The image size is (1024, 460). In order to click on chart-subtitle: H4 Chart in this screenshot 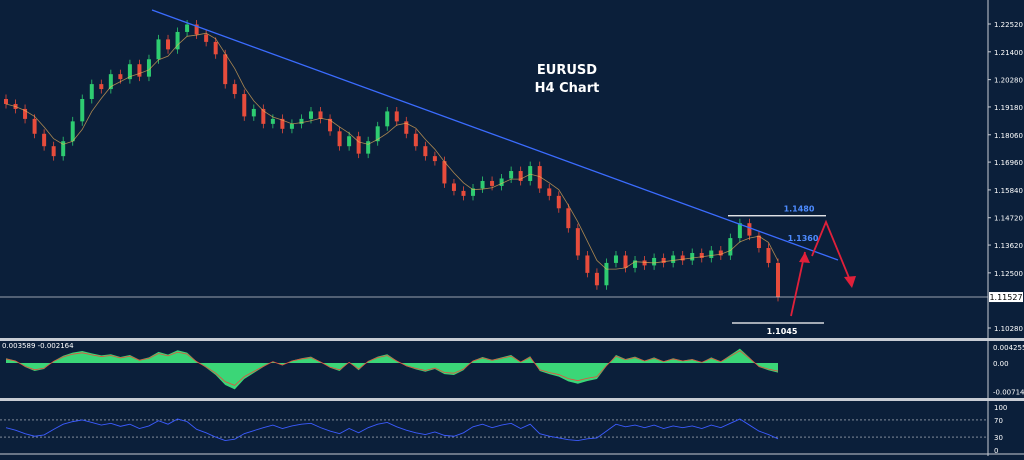, I will do `click(567, 88)`.